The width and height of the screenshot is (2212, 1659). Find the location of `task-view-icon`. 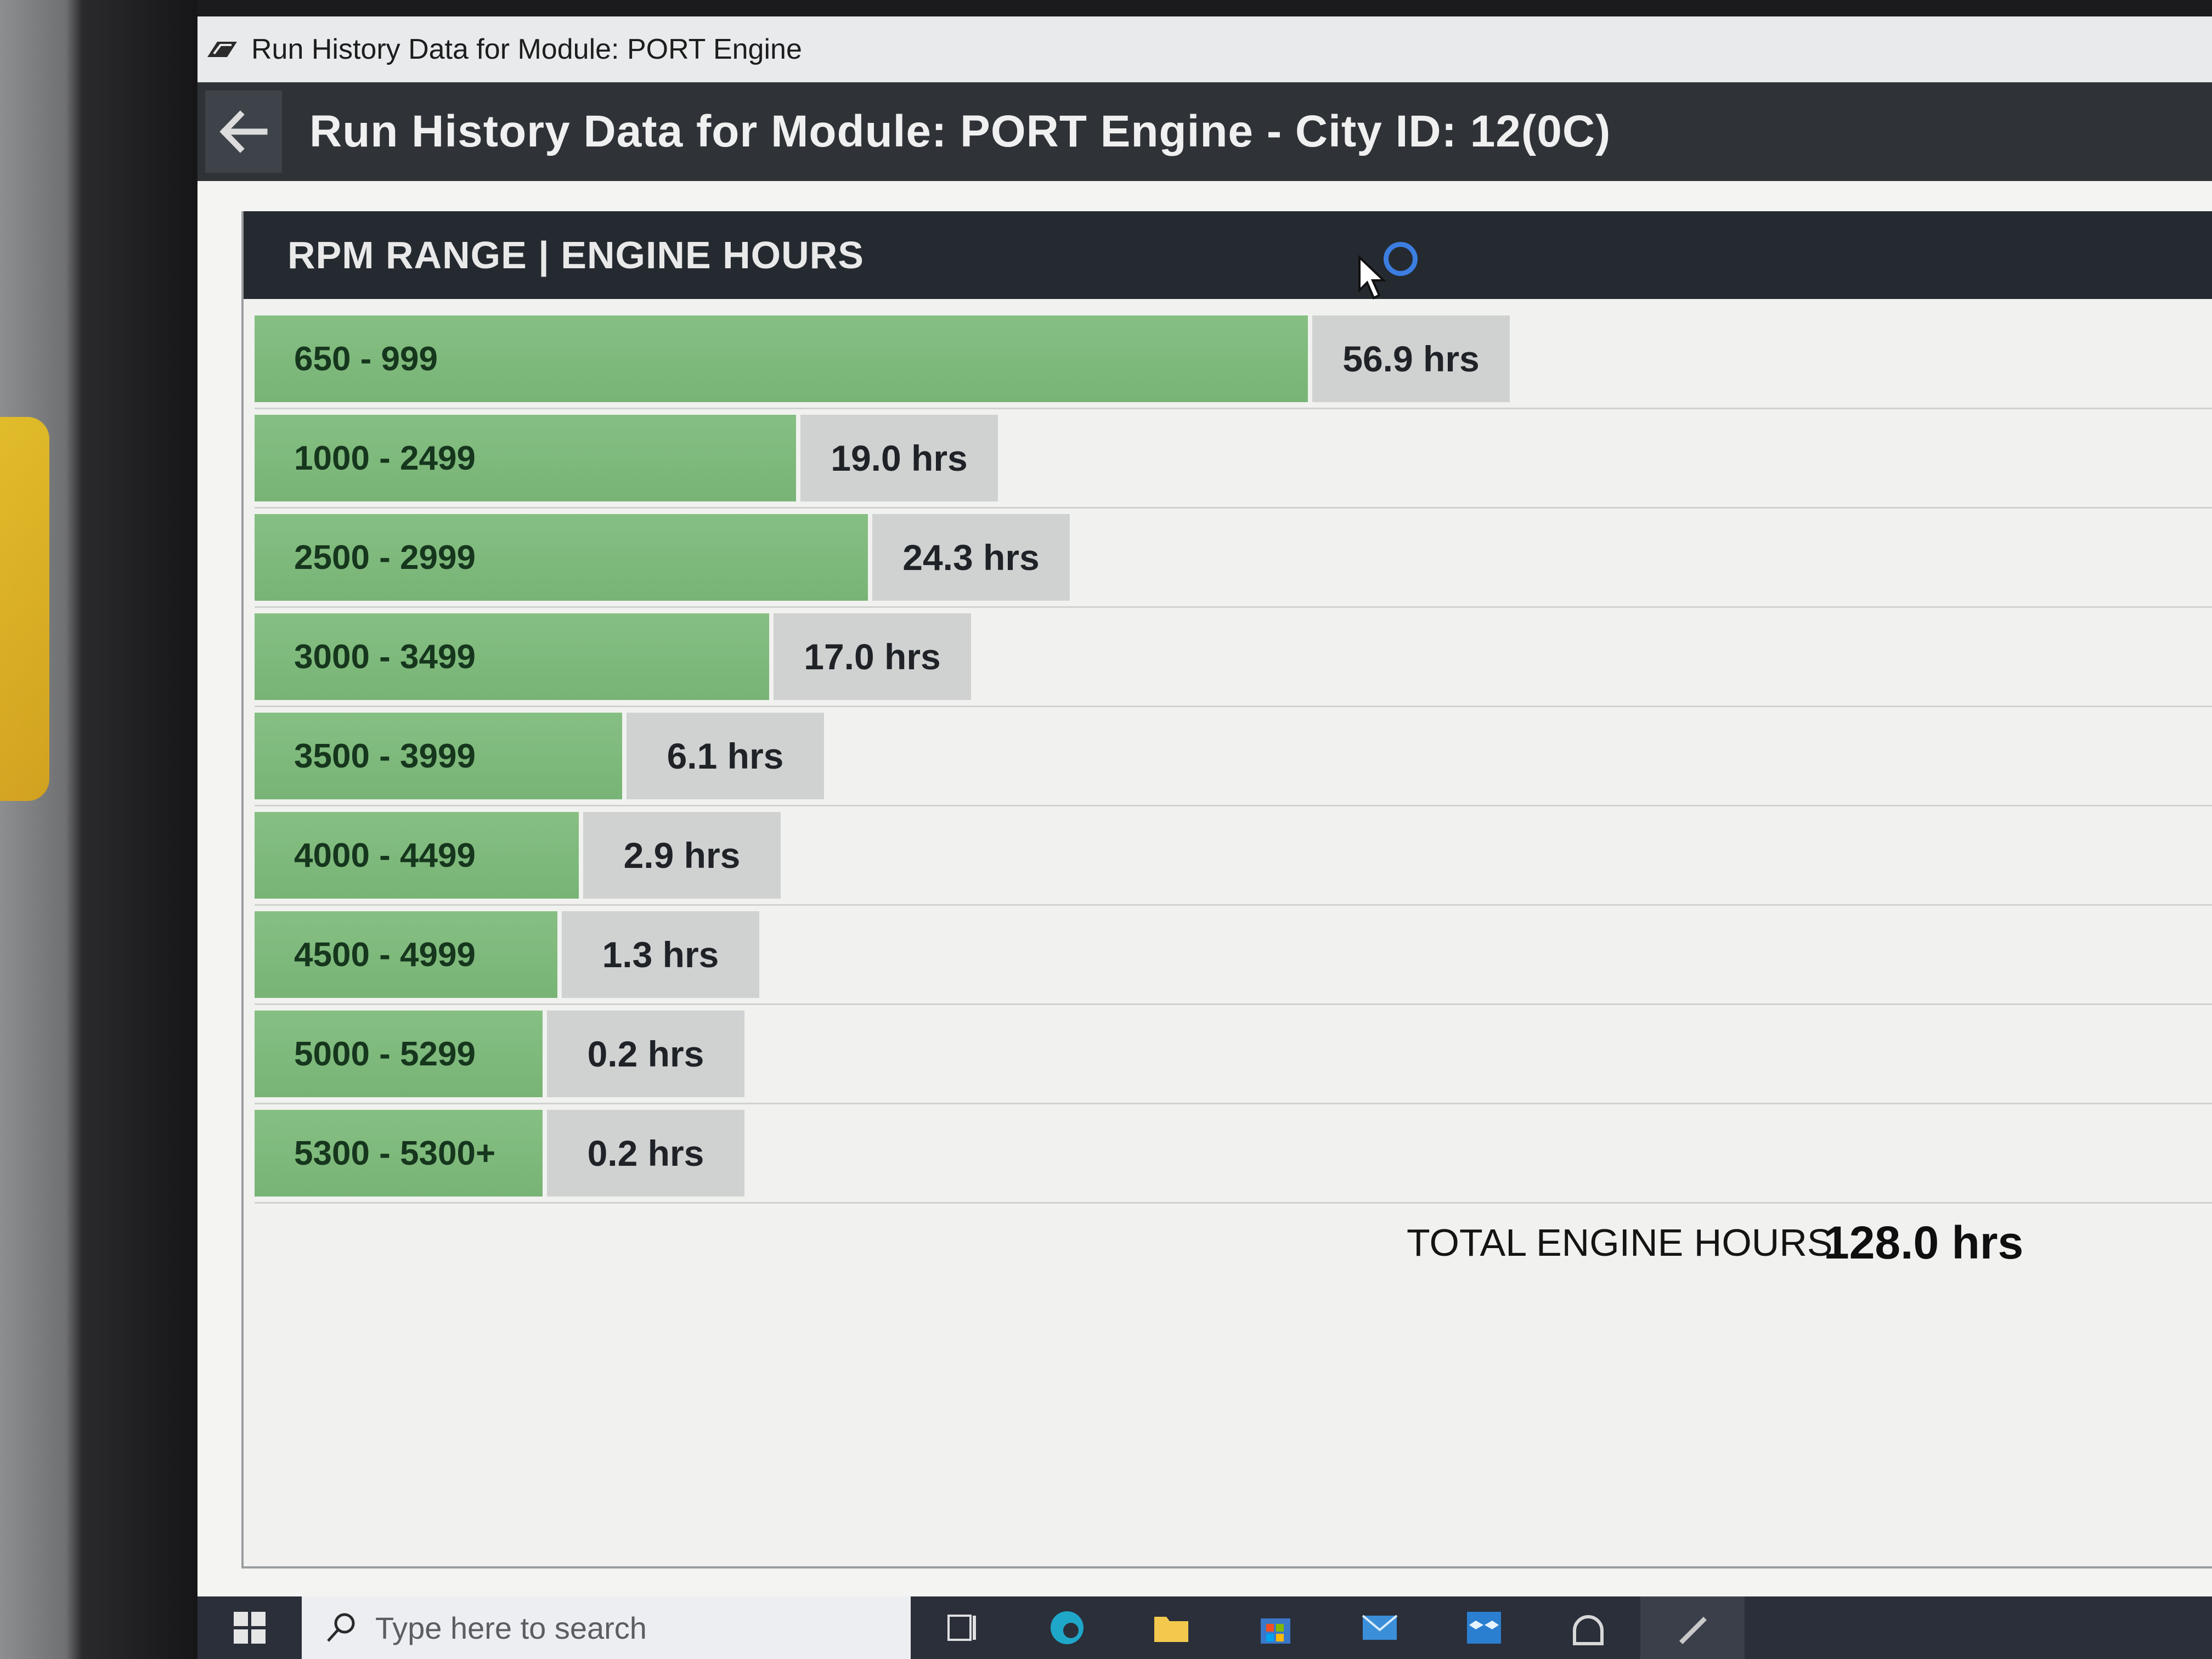

task-view-icon is located at coordinates (963, 1627).